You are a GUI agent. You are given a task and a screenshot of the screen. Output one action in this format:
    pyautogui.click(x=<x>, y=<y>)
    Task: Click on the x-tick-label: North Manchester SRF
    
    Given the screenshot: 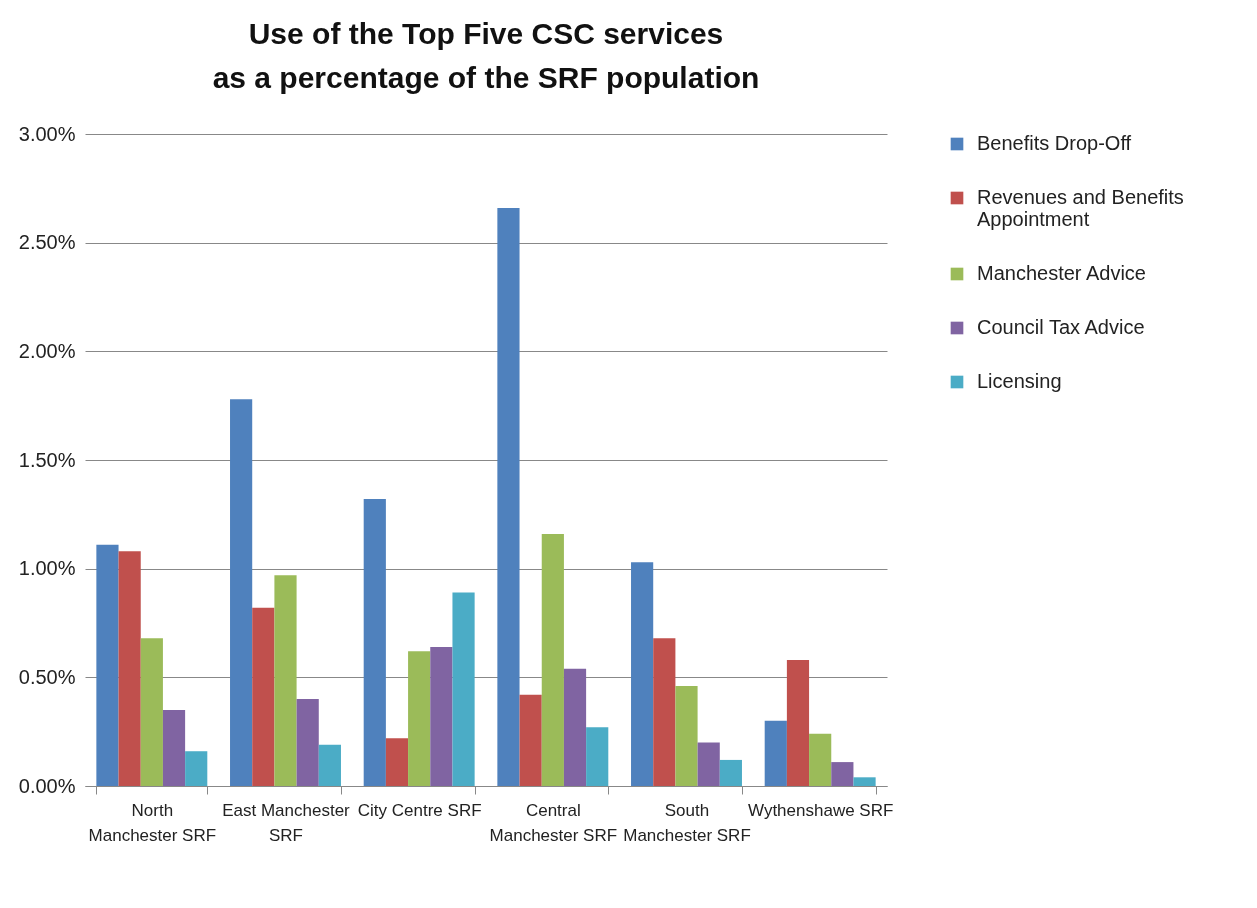 What is the action you would take?
    pyautogui.click(x=152, y=822)
    